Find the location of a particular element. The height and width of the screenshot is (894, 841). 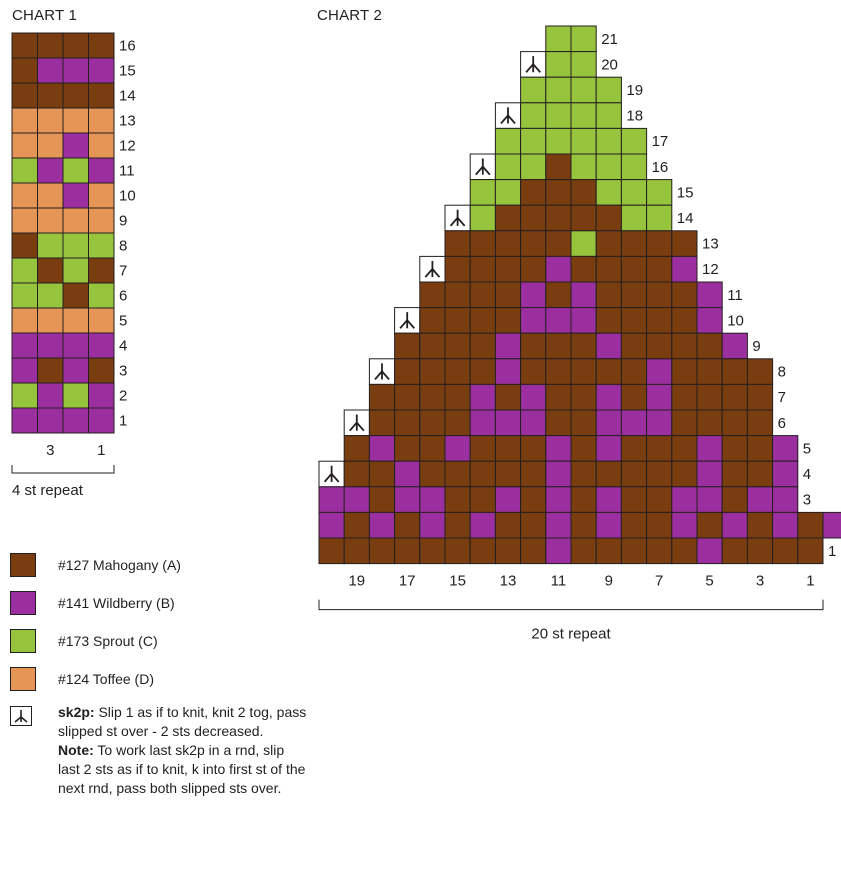

chart2-row-label: 21 is located at coordinates (609, 39).